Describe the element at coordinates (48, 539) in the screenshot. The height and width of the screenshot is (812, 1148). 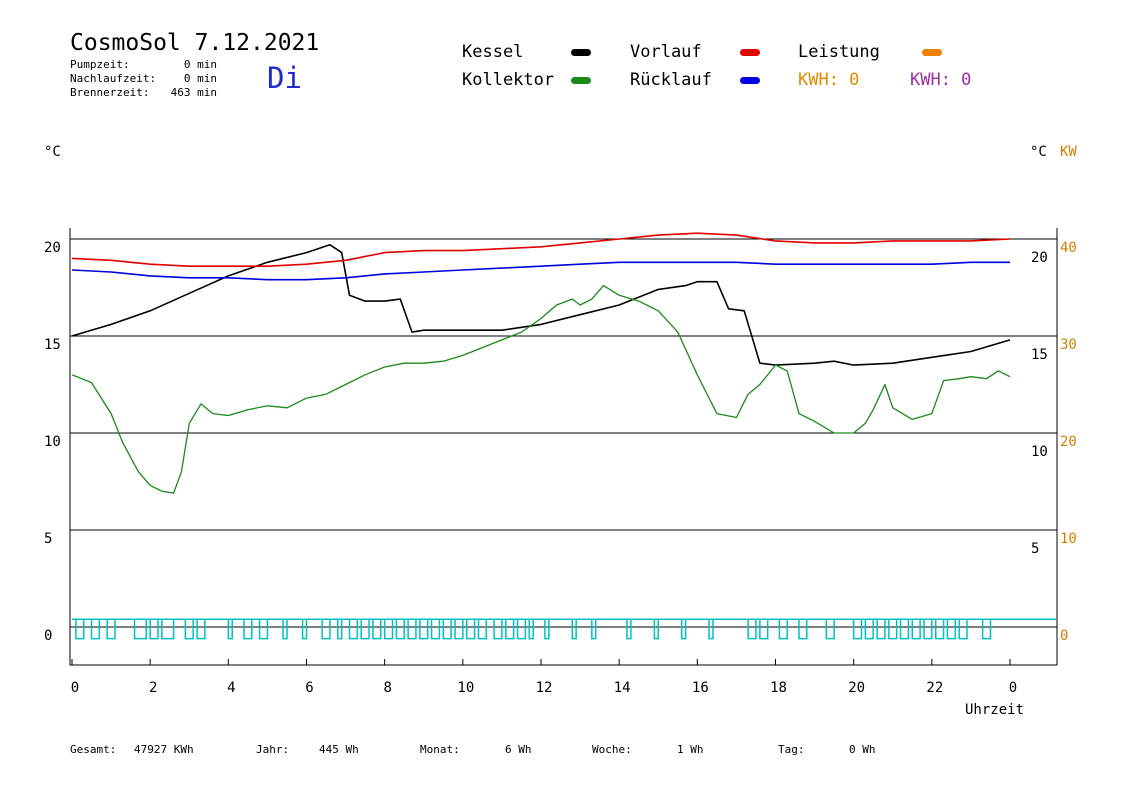
I see `y-tick-left-5: 5` at that location.